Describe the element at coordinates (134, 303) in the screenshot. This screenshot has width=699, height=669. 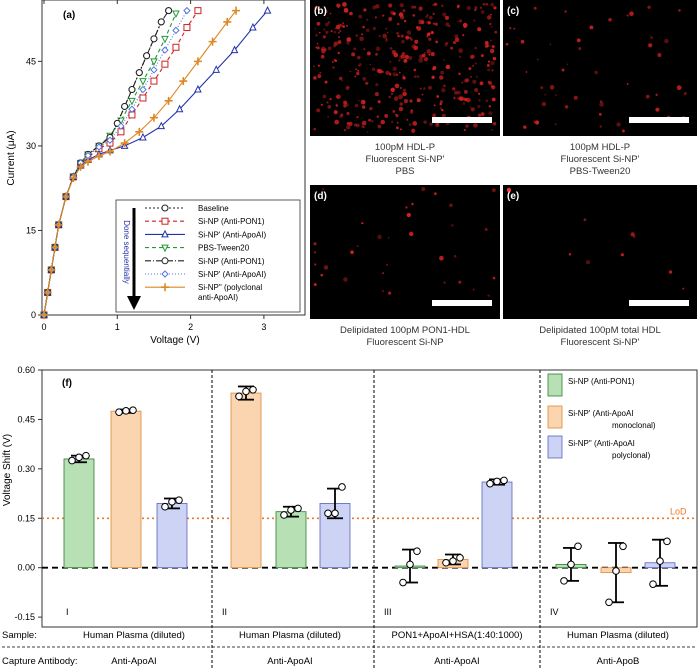
I see `sequence-arrow-head` at that location.